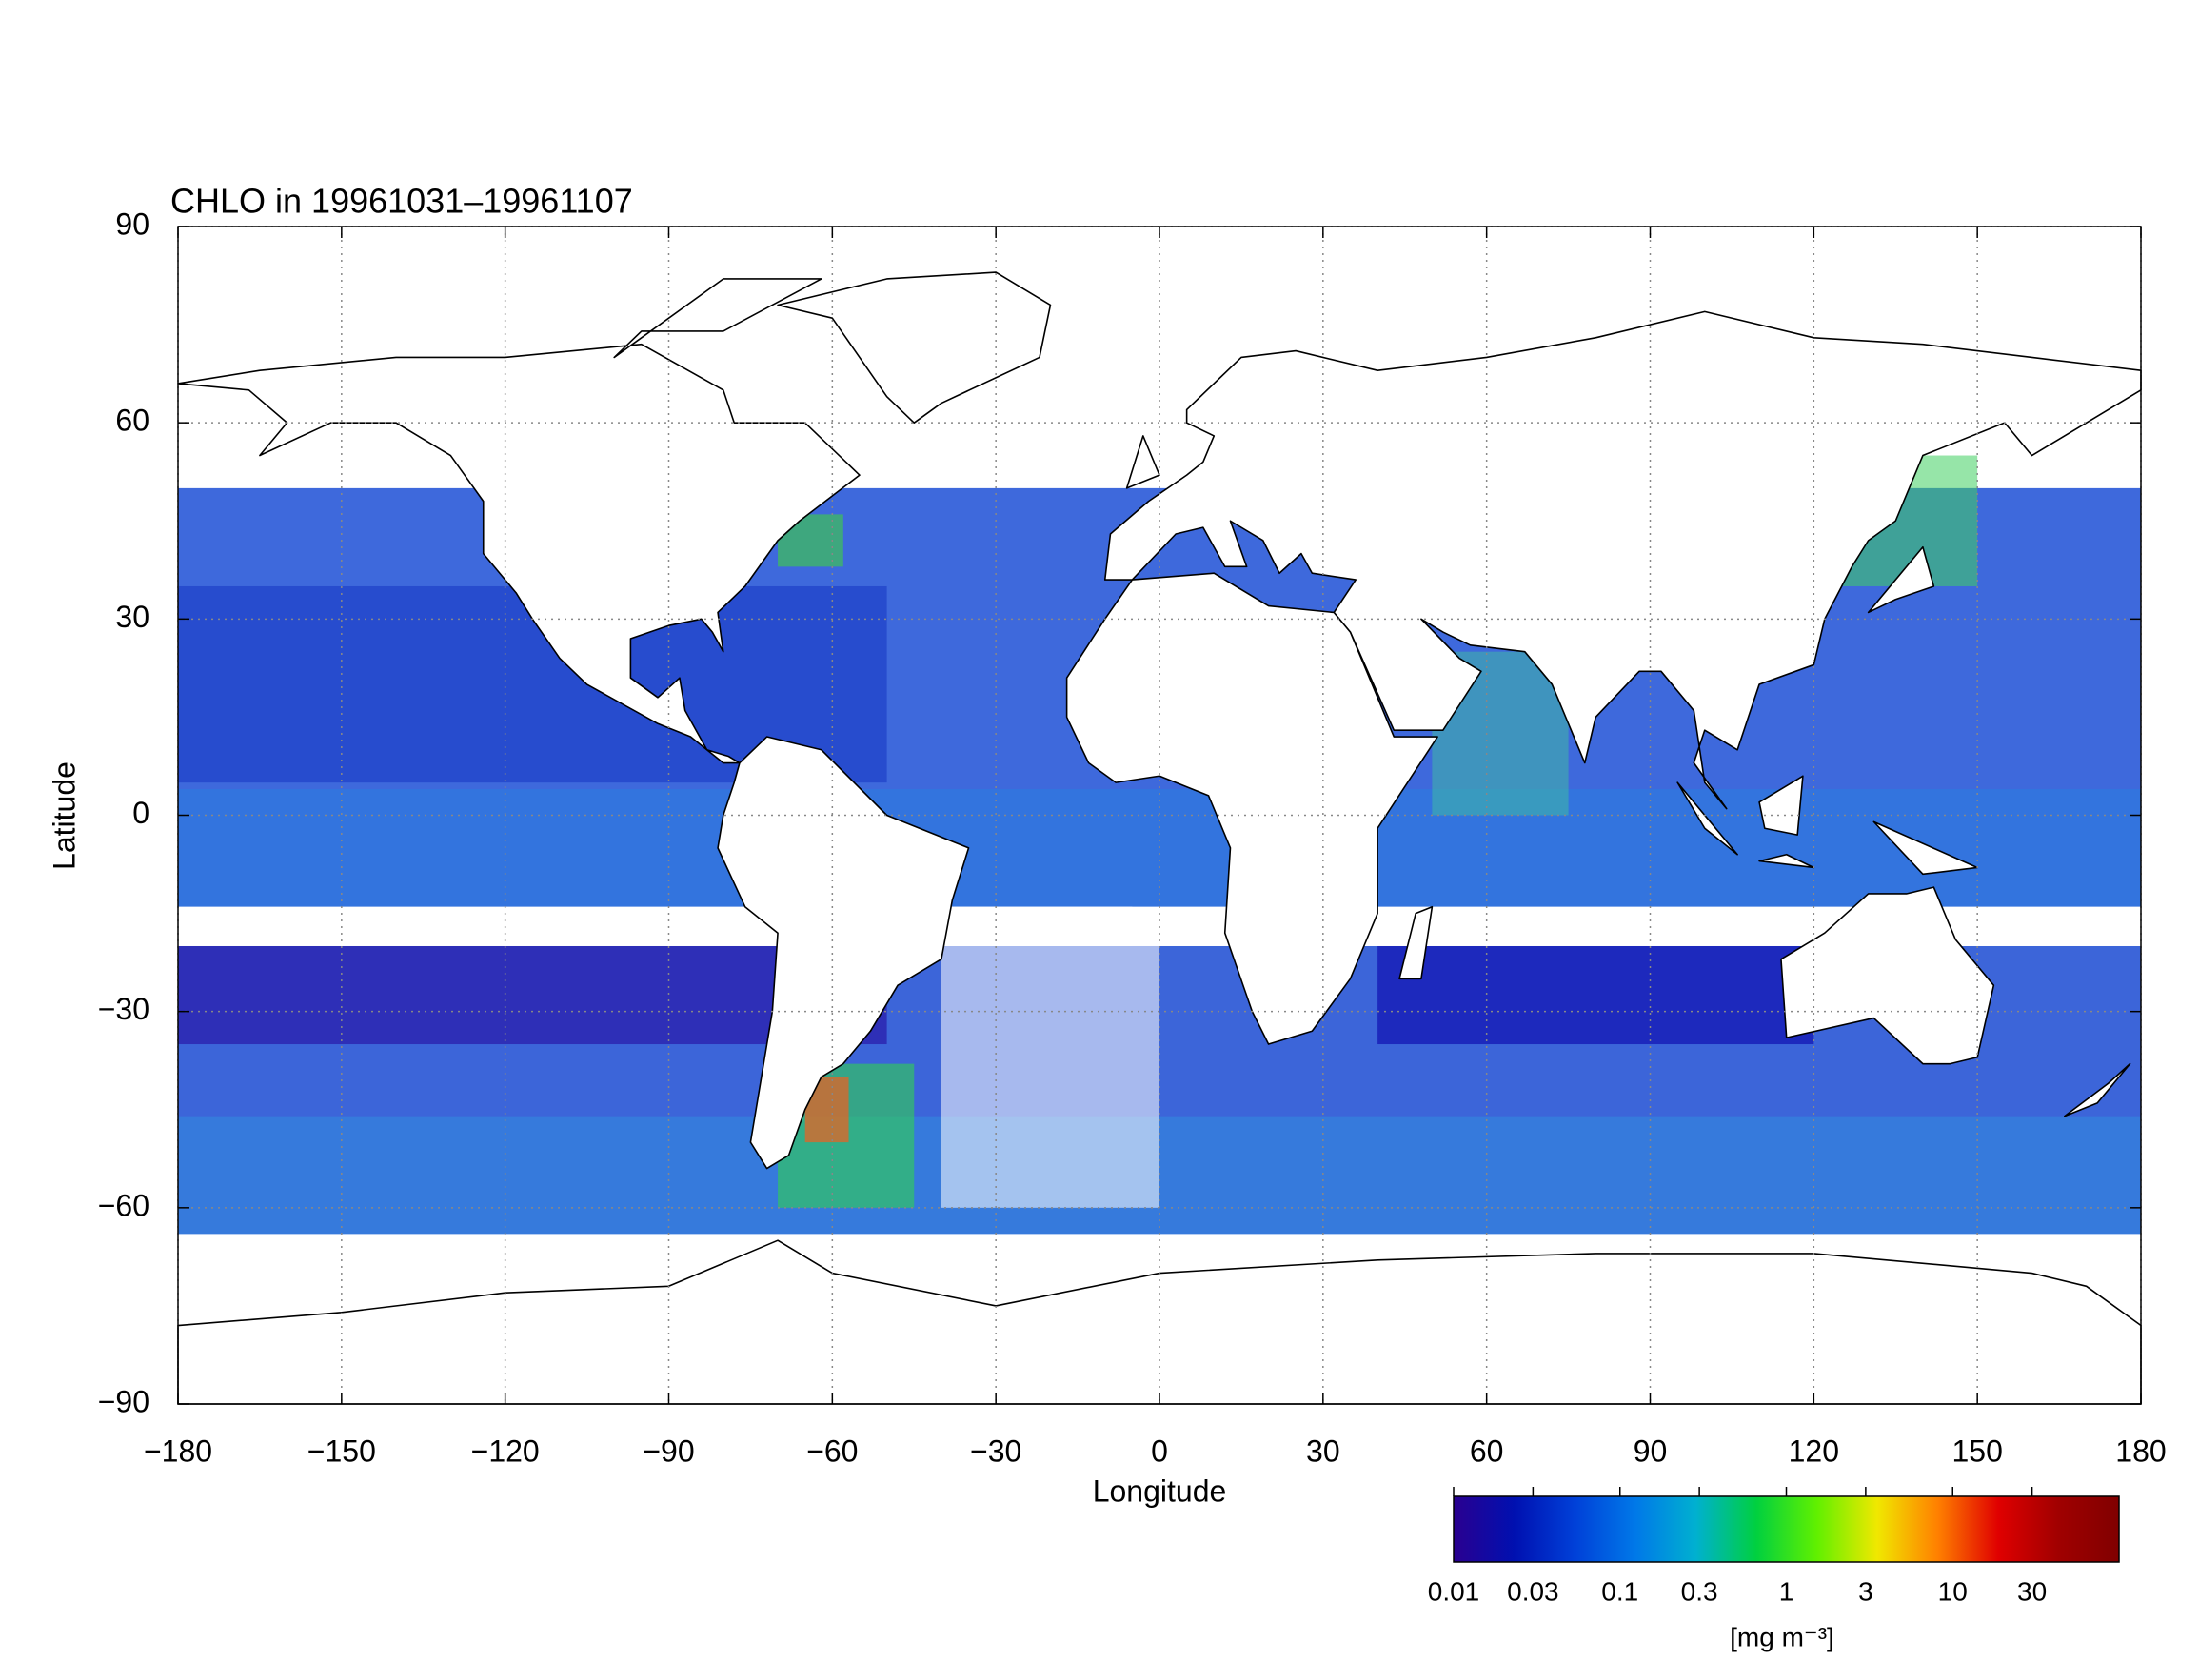 Image resolution: width=2199 pixels, height=1680 pixels. I want to click on x-tick-label: 150, so click(1977, 1450).